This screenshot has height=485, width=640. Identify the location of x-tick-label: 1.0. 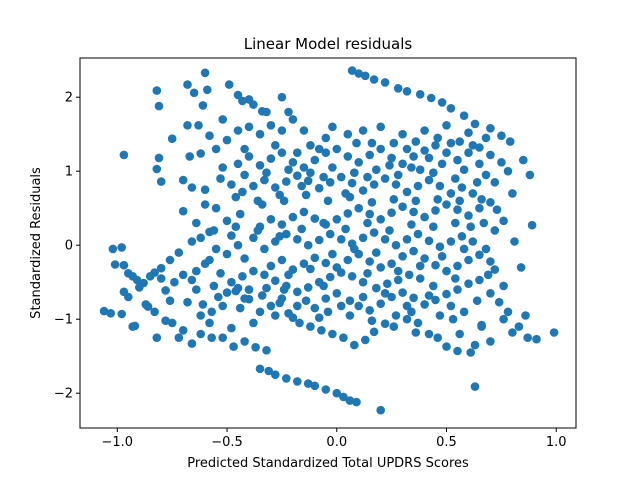
(556, 442).